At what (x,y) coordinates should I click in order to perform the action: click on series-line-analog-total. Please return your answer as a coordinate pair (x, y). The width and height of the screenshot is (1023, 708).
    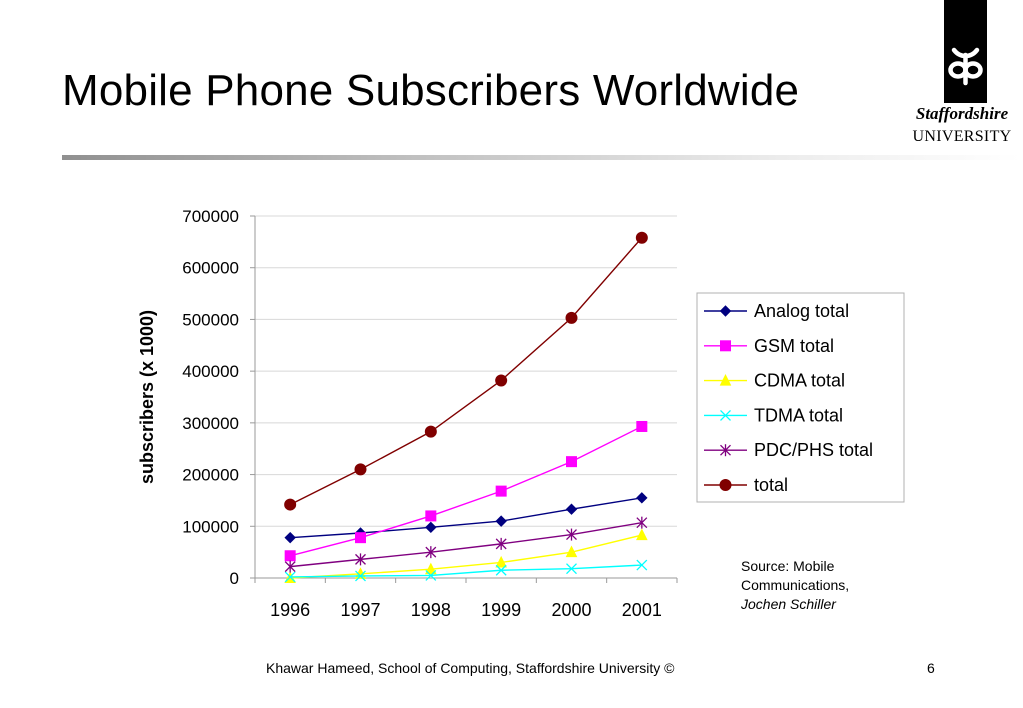
    Looking at the image, I should click on (466, 518).